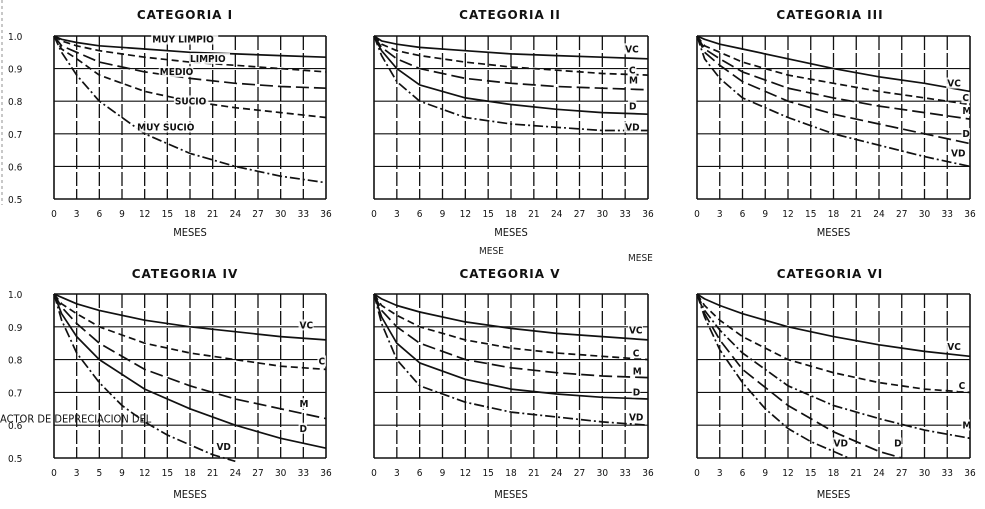 Image resolution: width=985 pixels, height=509 pixels. I want to click on chart-3-series-1-label-bg, so click(965, 98).